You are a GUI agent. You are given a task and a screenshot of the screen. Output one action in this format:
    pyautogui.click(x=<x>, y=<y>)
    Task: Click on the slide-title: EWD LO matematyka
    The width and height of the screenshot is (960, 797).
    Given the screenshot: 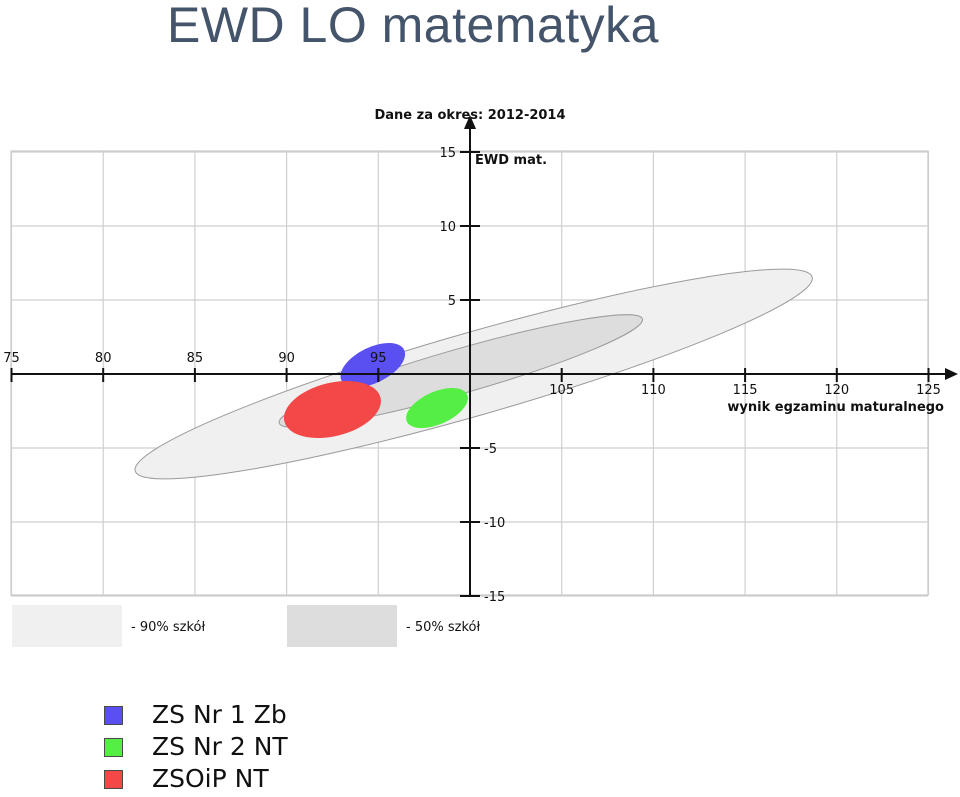 What is the action you would take?
    pyautogui.click(x=413, y=26)
    